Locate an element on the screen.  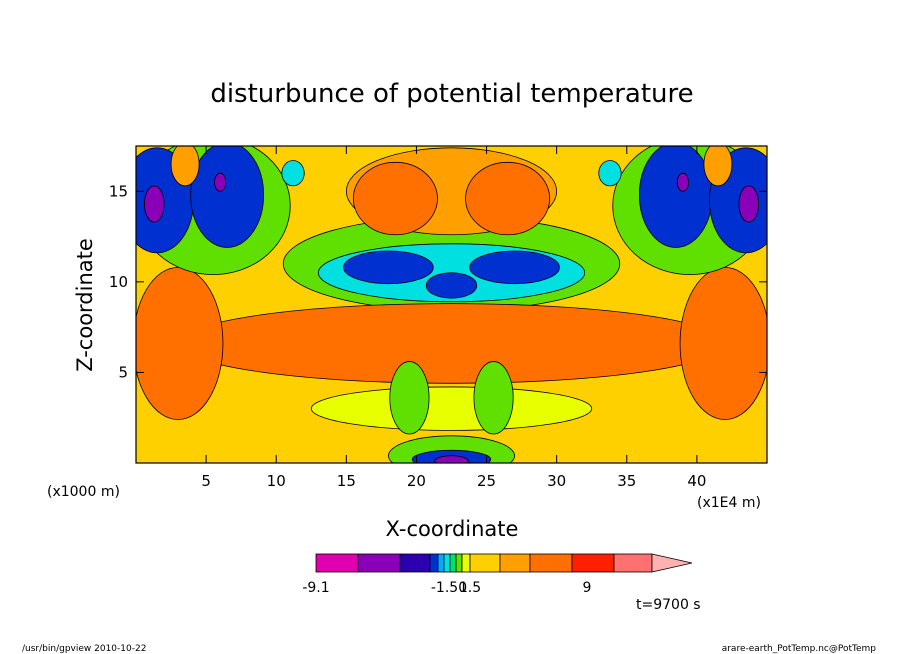
x-tick-label-20: 20 is located at coordinates (416, 481).